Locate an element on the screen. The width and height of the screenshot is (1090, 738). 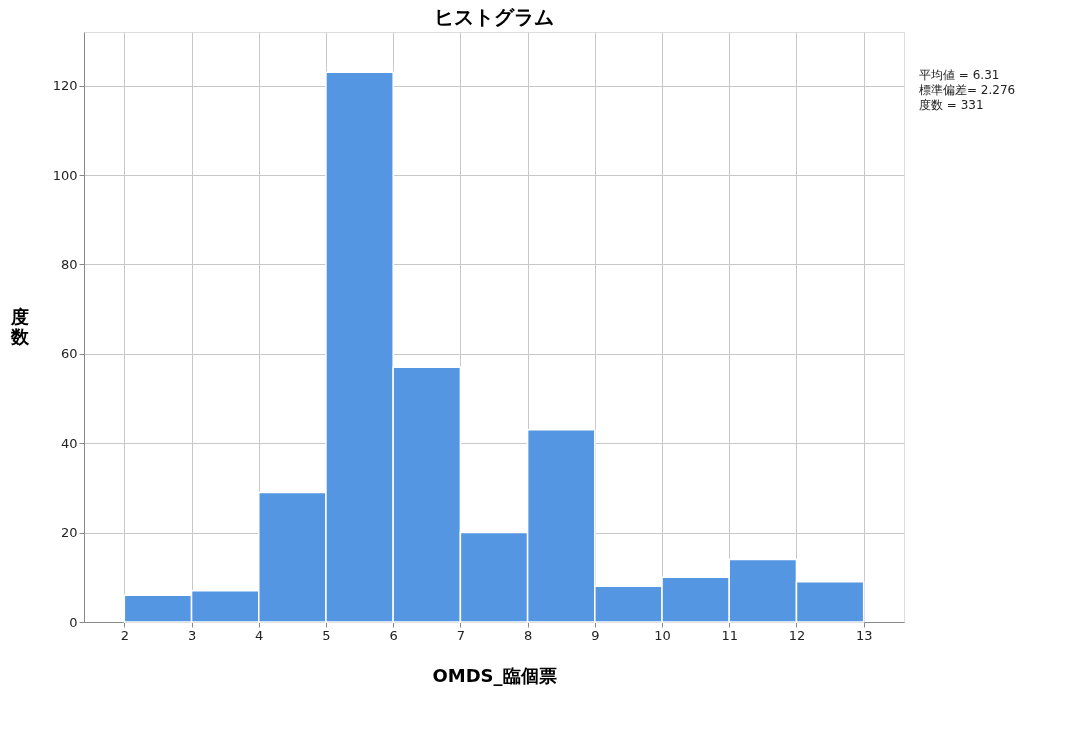
x-tick-label: 3 is located at coordinates (192, 635).